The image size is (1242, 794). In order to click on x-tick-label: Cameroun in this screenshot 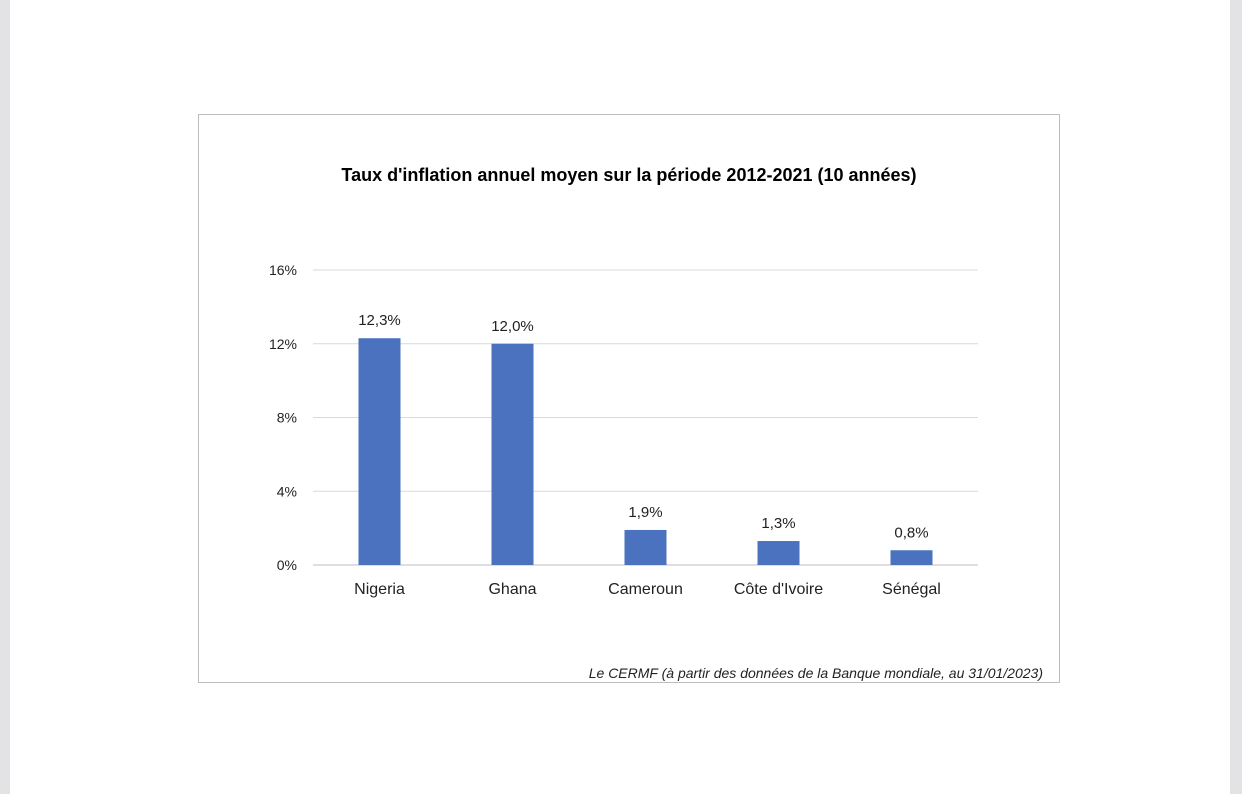, I will do `click(645, 589)`.